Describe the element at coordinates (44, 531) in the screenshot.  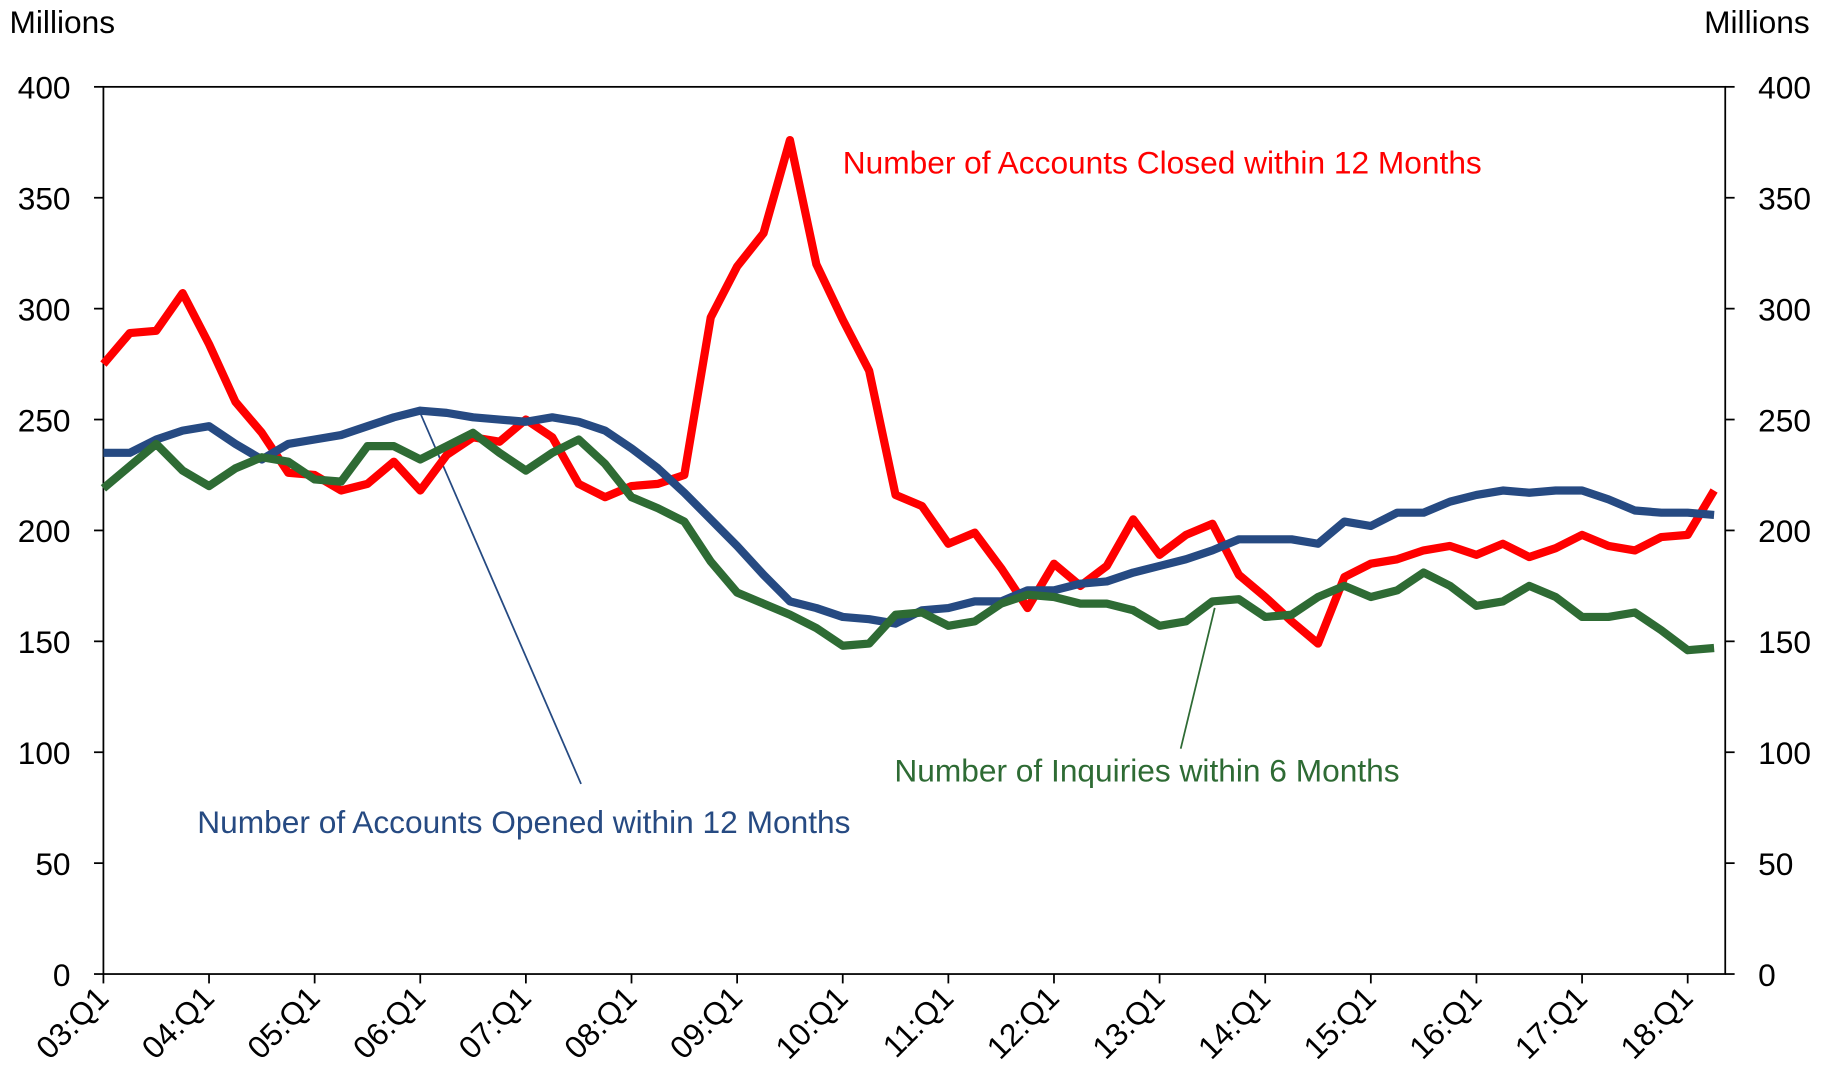
I see `y-tick-label: 200` at that location.